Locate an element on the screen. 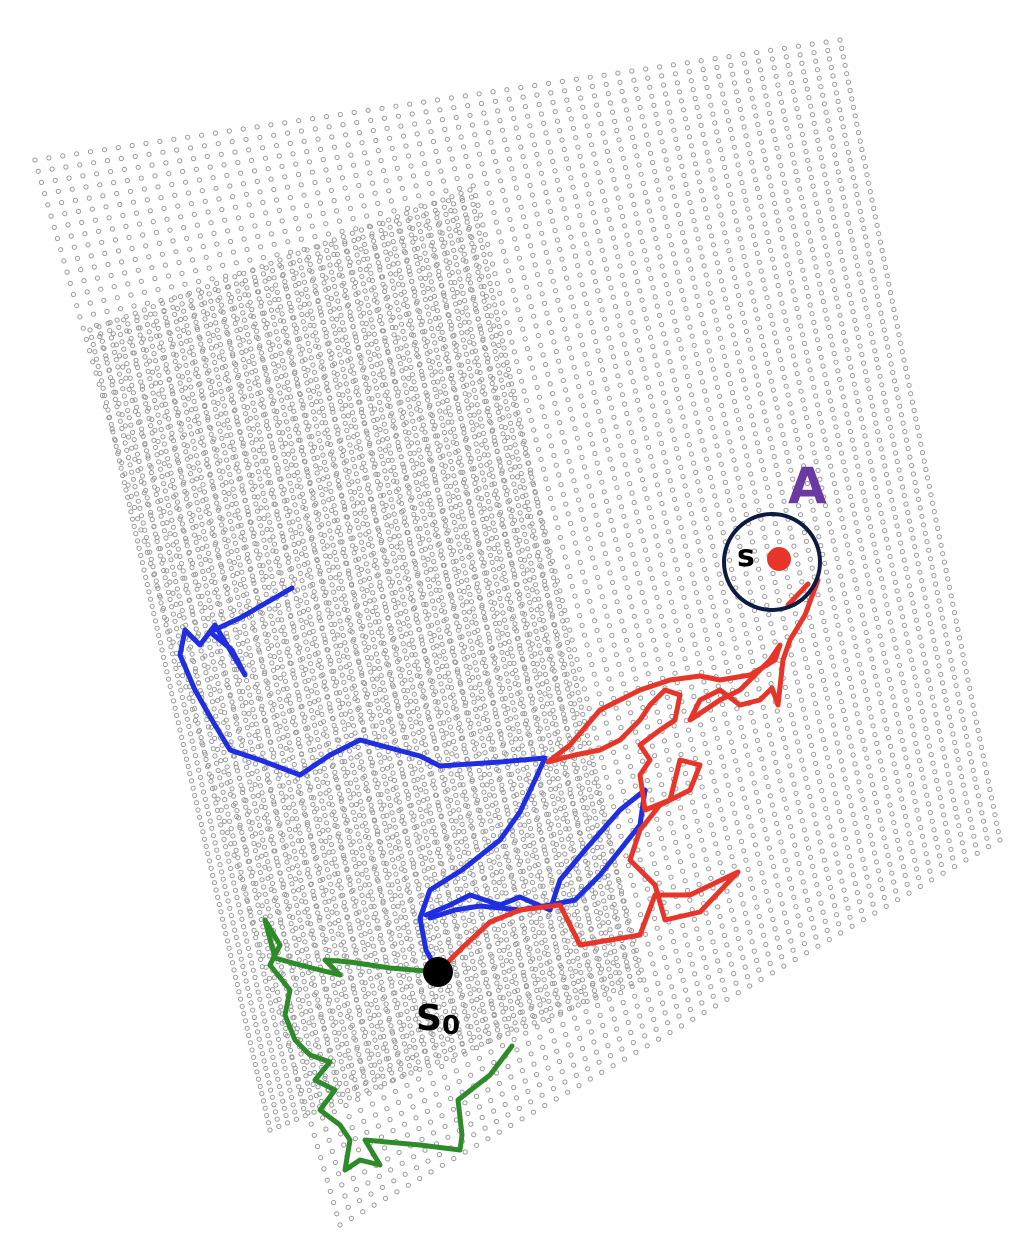  region-label: A is located at coordinates (807, 486).